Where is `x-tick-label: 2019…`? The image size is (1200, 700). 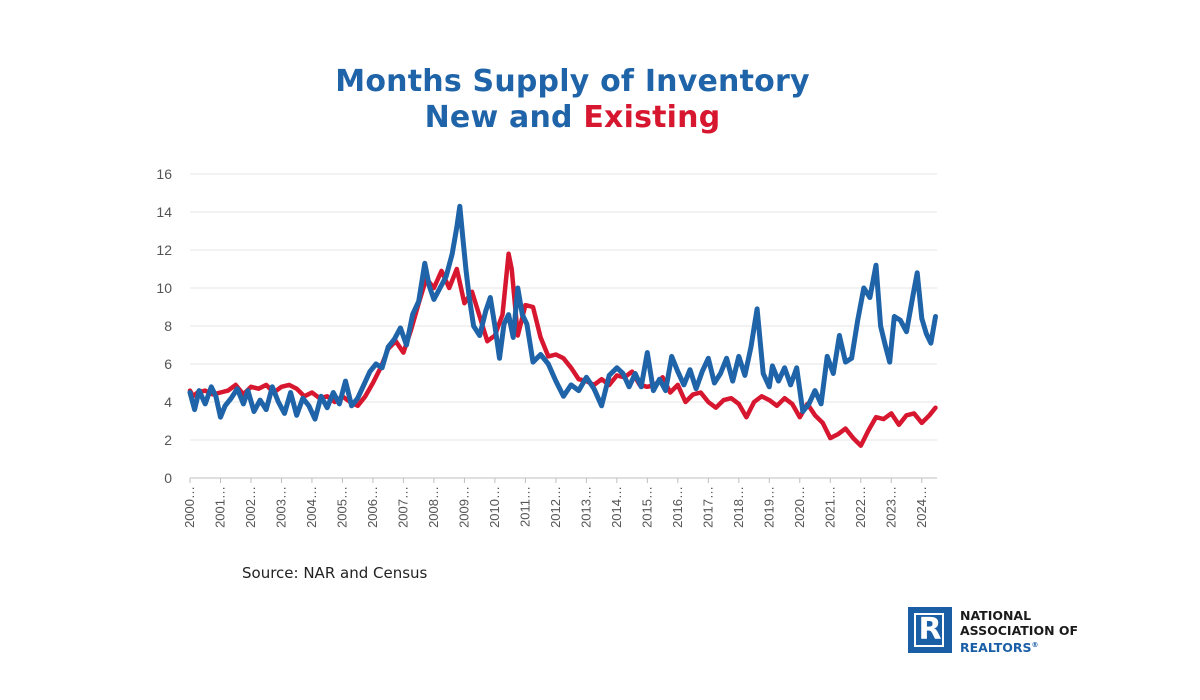 x-tick-label: 2019… is located at coordinates (768, 507).